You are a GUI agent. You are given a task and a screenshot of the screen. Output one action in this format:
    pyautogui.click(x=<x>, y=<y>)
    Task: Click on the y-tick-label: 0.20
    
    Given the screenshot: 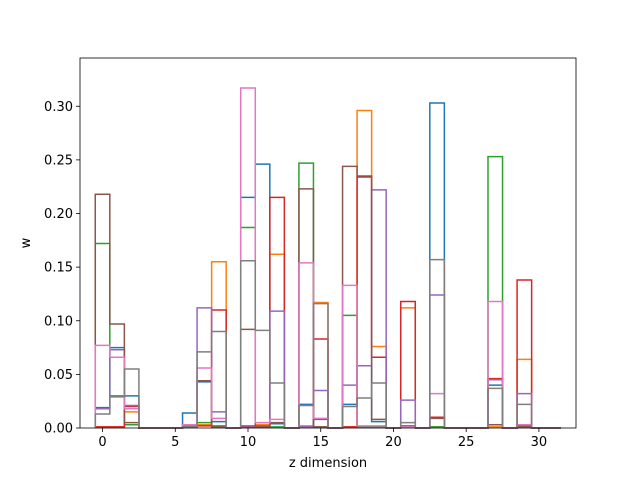 What is the action you would take?
    pyautogui.click(x=58, y=214)
    